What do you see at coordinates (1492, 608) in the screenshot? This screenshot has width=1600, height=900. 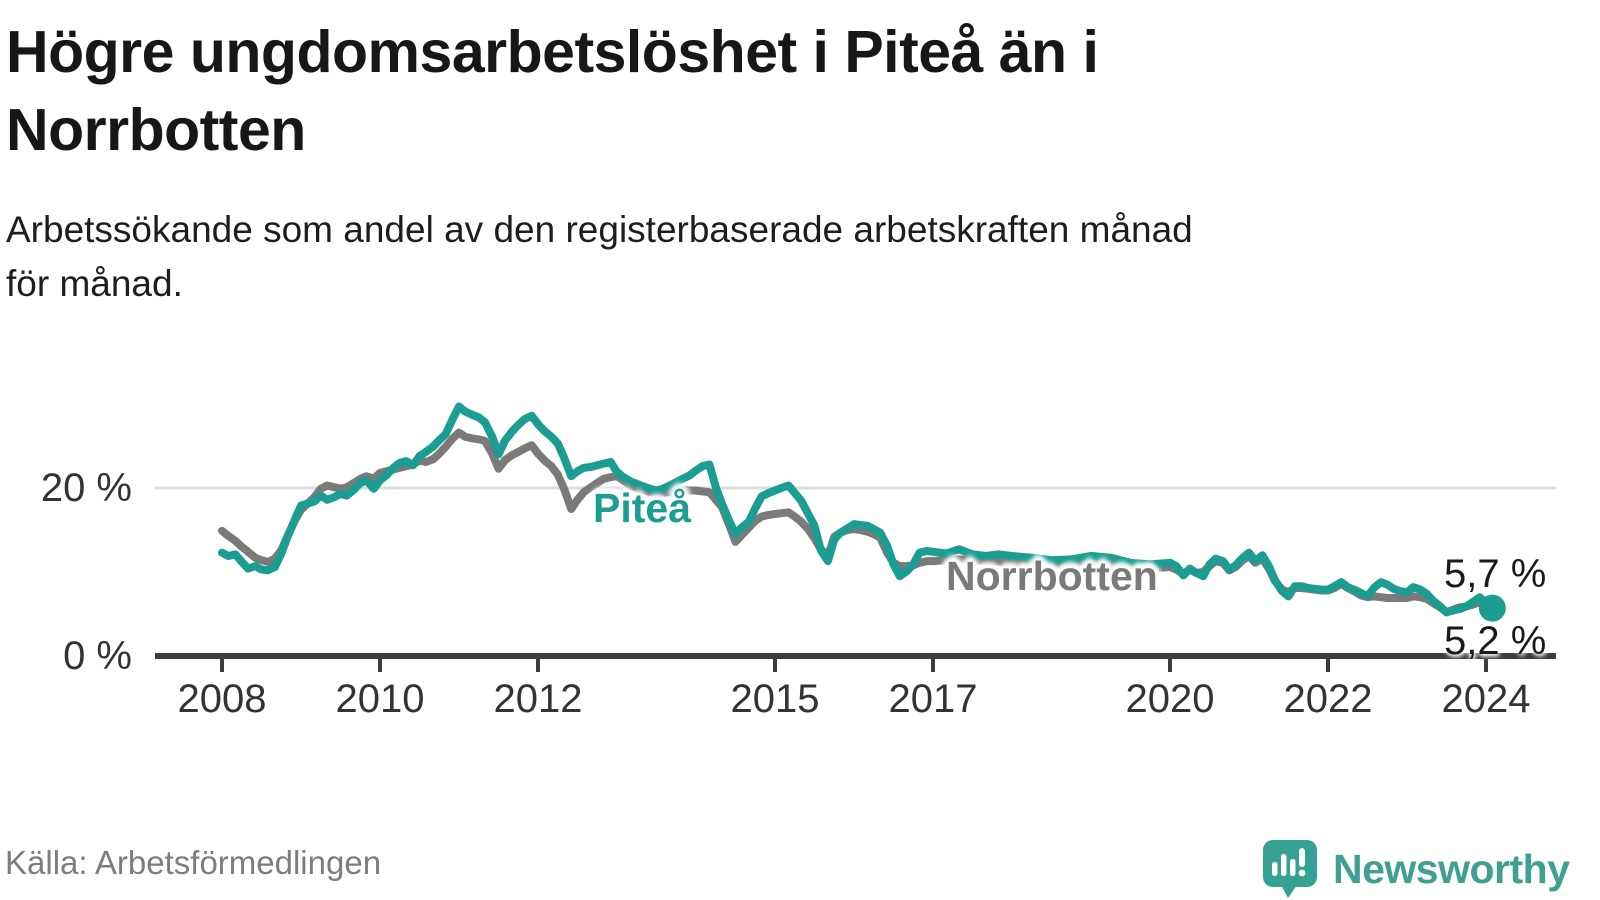 I see `pitea-end-dot` at bounding box center [1492, 608].